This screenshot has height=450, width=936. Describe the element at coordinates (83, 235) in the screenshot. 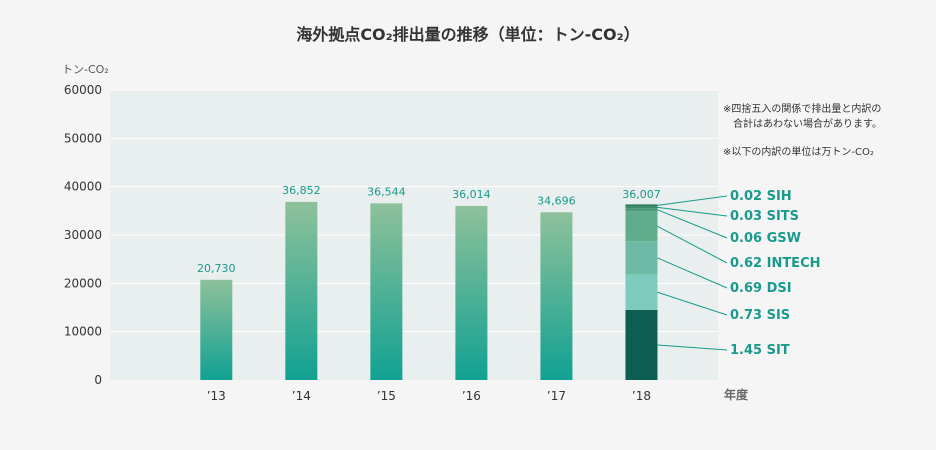

I see `y-tick-label: 30000` at that location.